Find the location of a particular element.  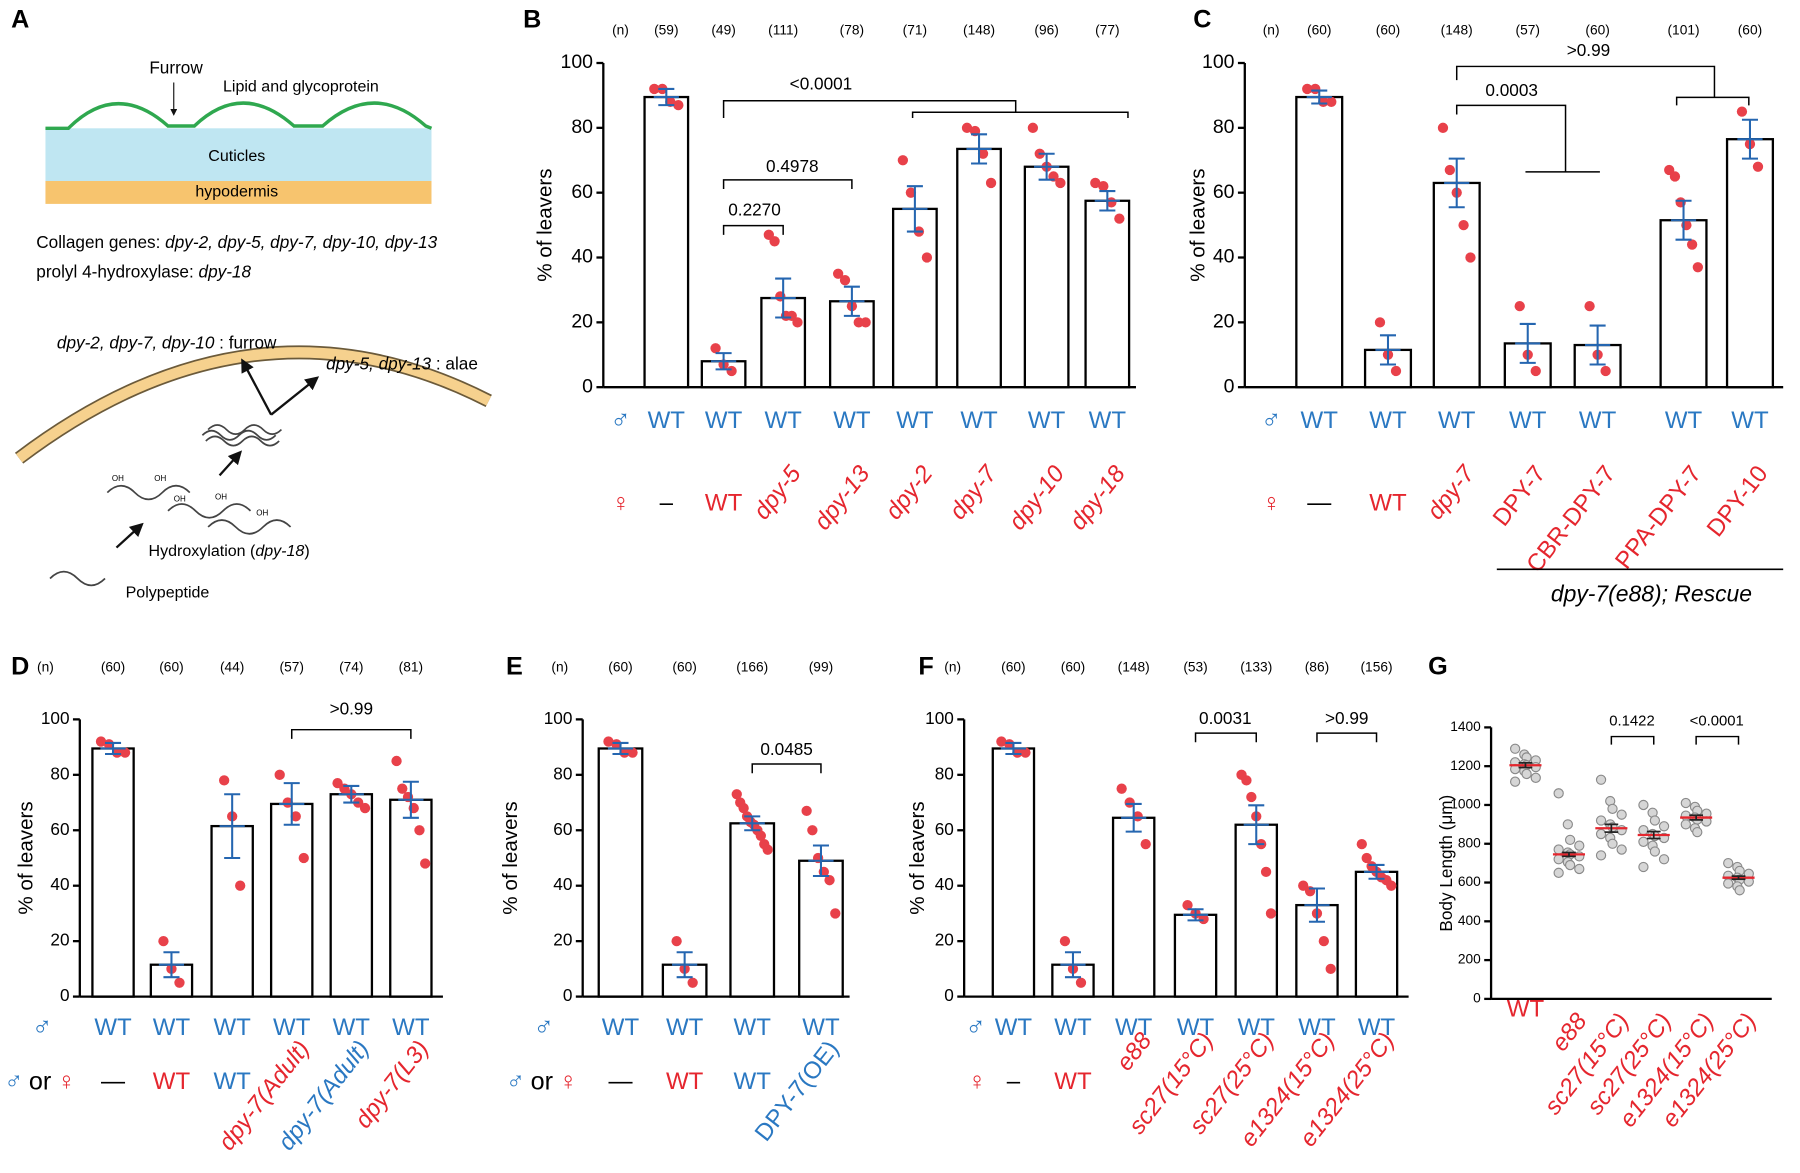

category-label: dpy-2 is located at coordinates (909, 492).